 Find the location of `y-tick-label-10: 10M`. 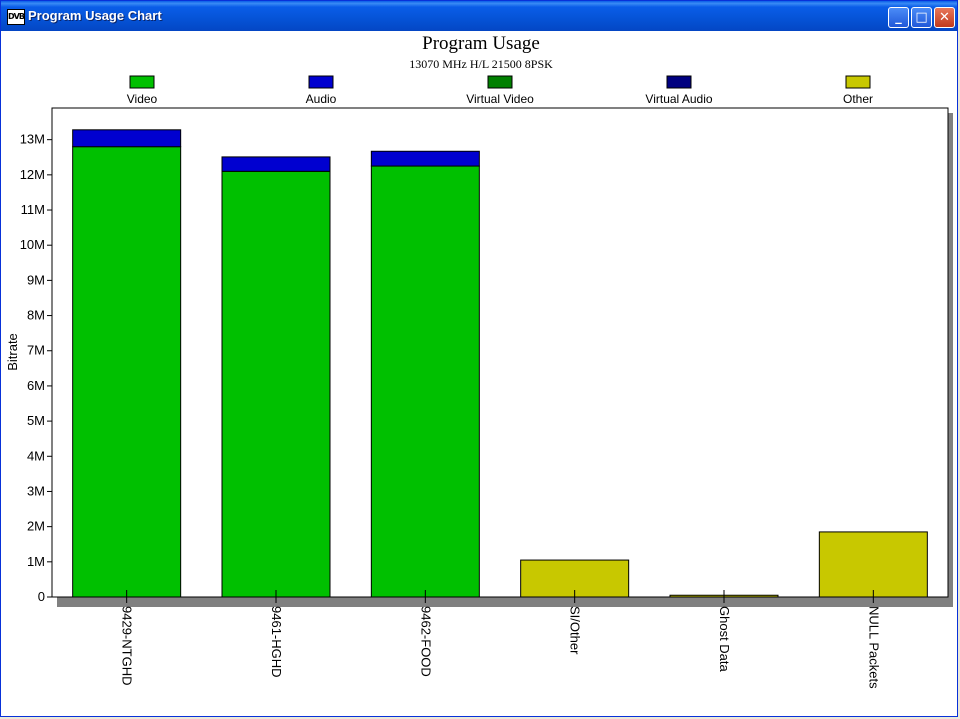

y-tick-label-10: 10M is located at coordinates (32, 244).